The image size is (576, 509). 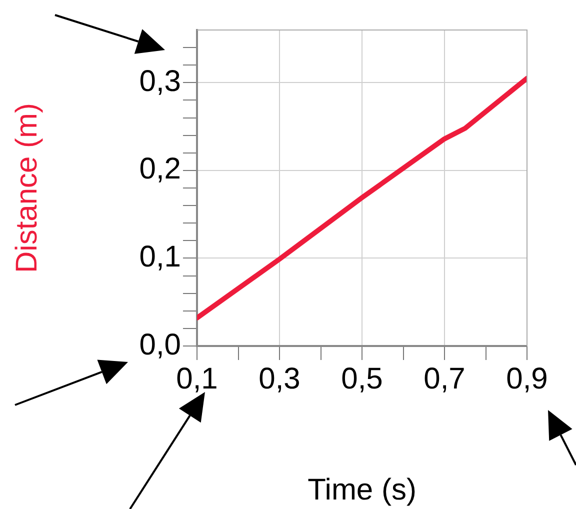 What do you see at coordinates (160, 257) in the screenshot?
I see `y-tick-label: 0,1` at bounding box center [160, 257].